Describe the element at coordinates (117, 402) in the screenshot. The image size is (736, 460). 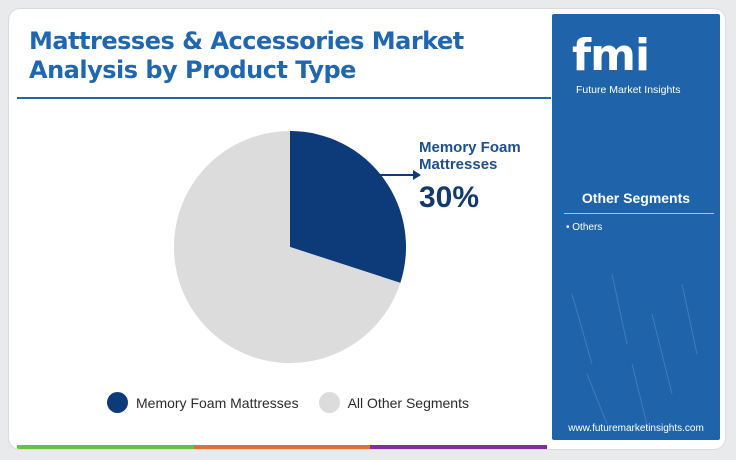
I see `legend-swatch-memory-foam` at that location.